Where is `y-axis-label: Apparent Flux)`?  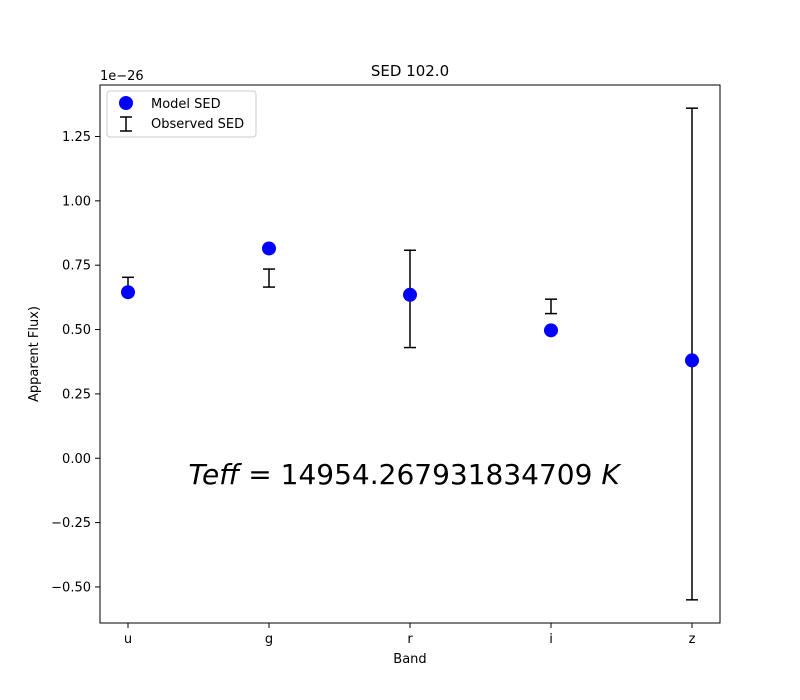 y-axis-label: Apparent Flux) is located at coordinates (34, 354).